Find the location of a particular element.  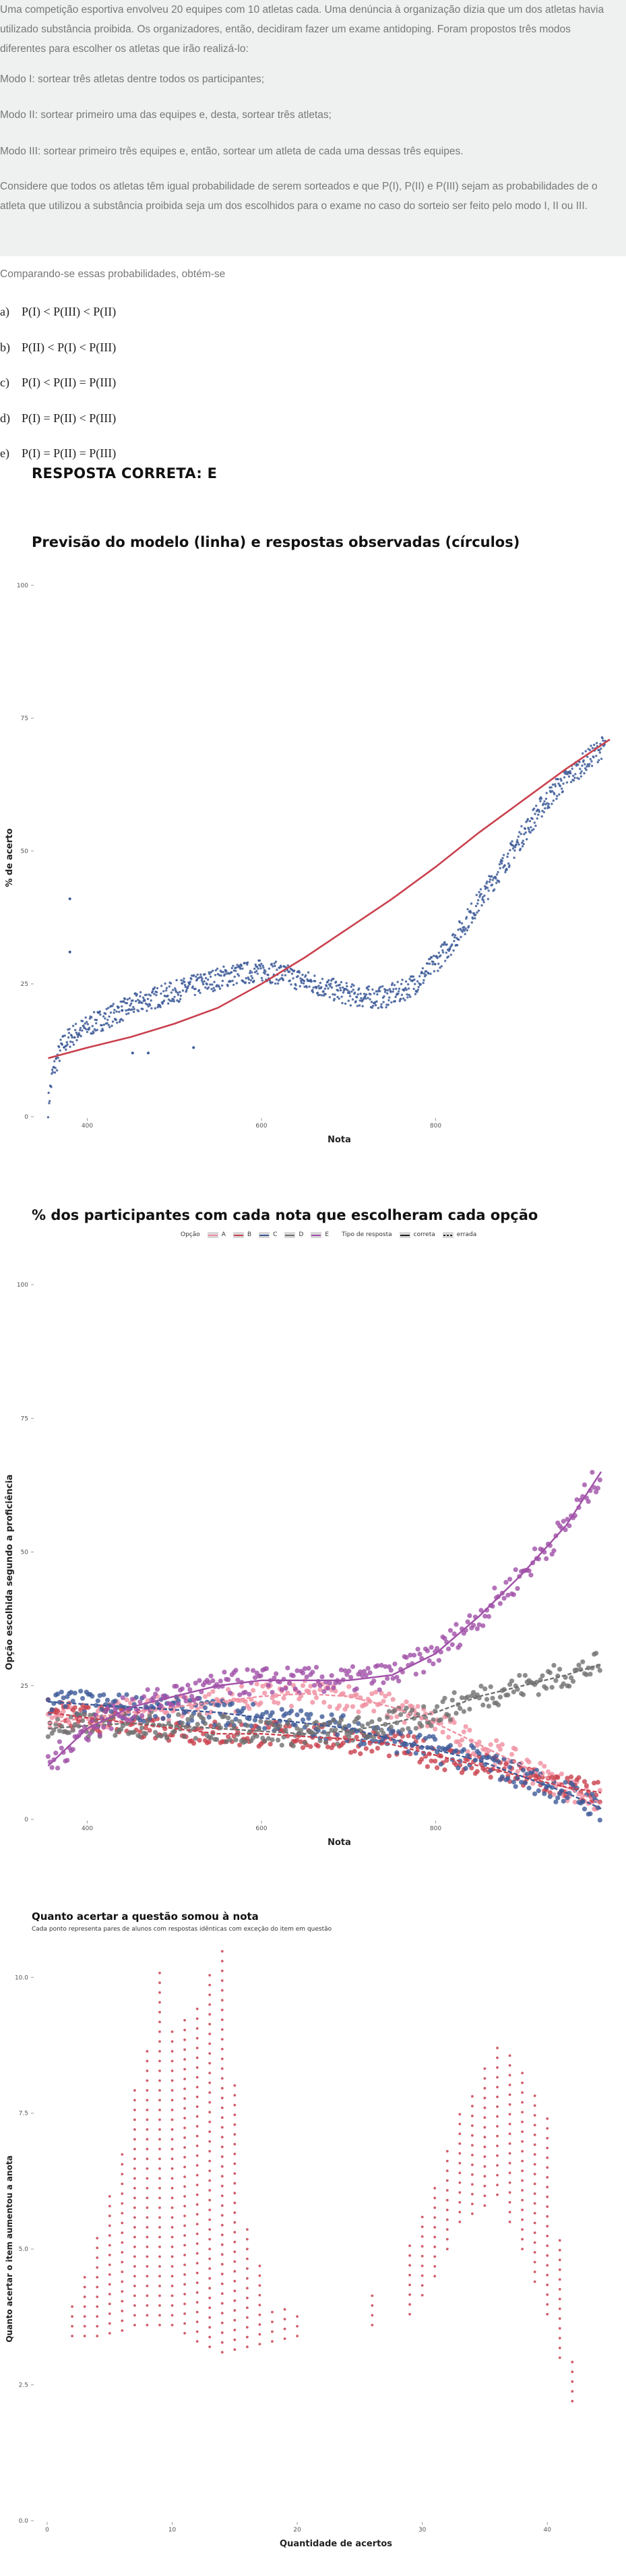

option-c-letter: c) is located at coordinates (4, 382).